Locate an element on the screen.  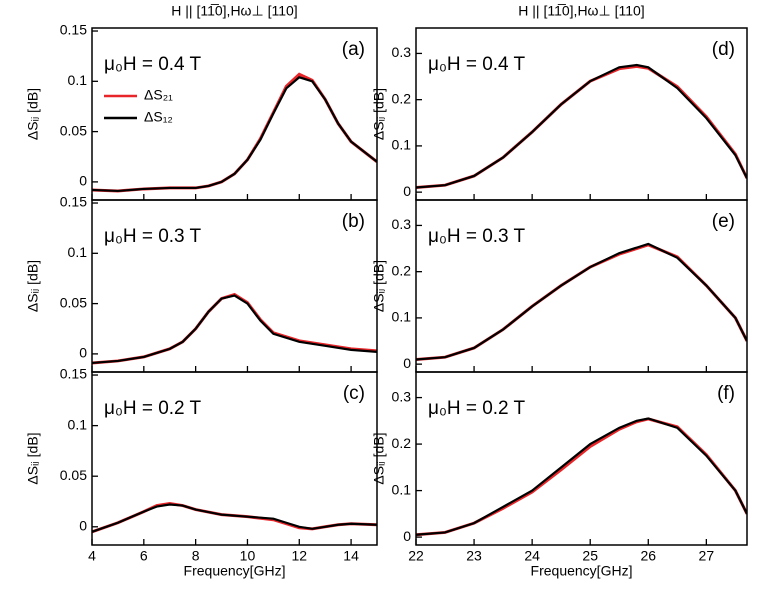
x-tick-label: 8 is located at coordinates (196, 556).